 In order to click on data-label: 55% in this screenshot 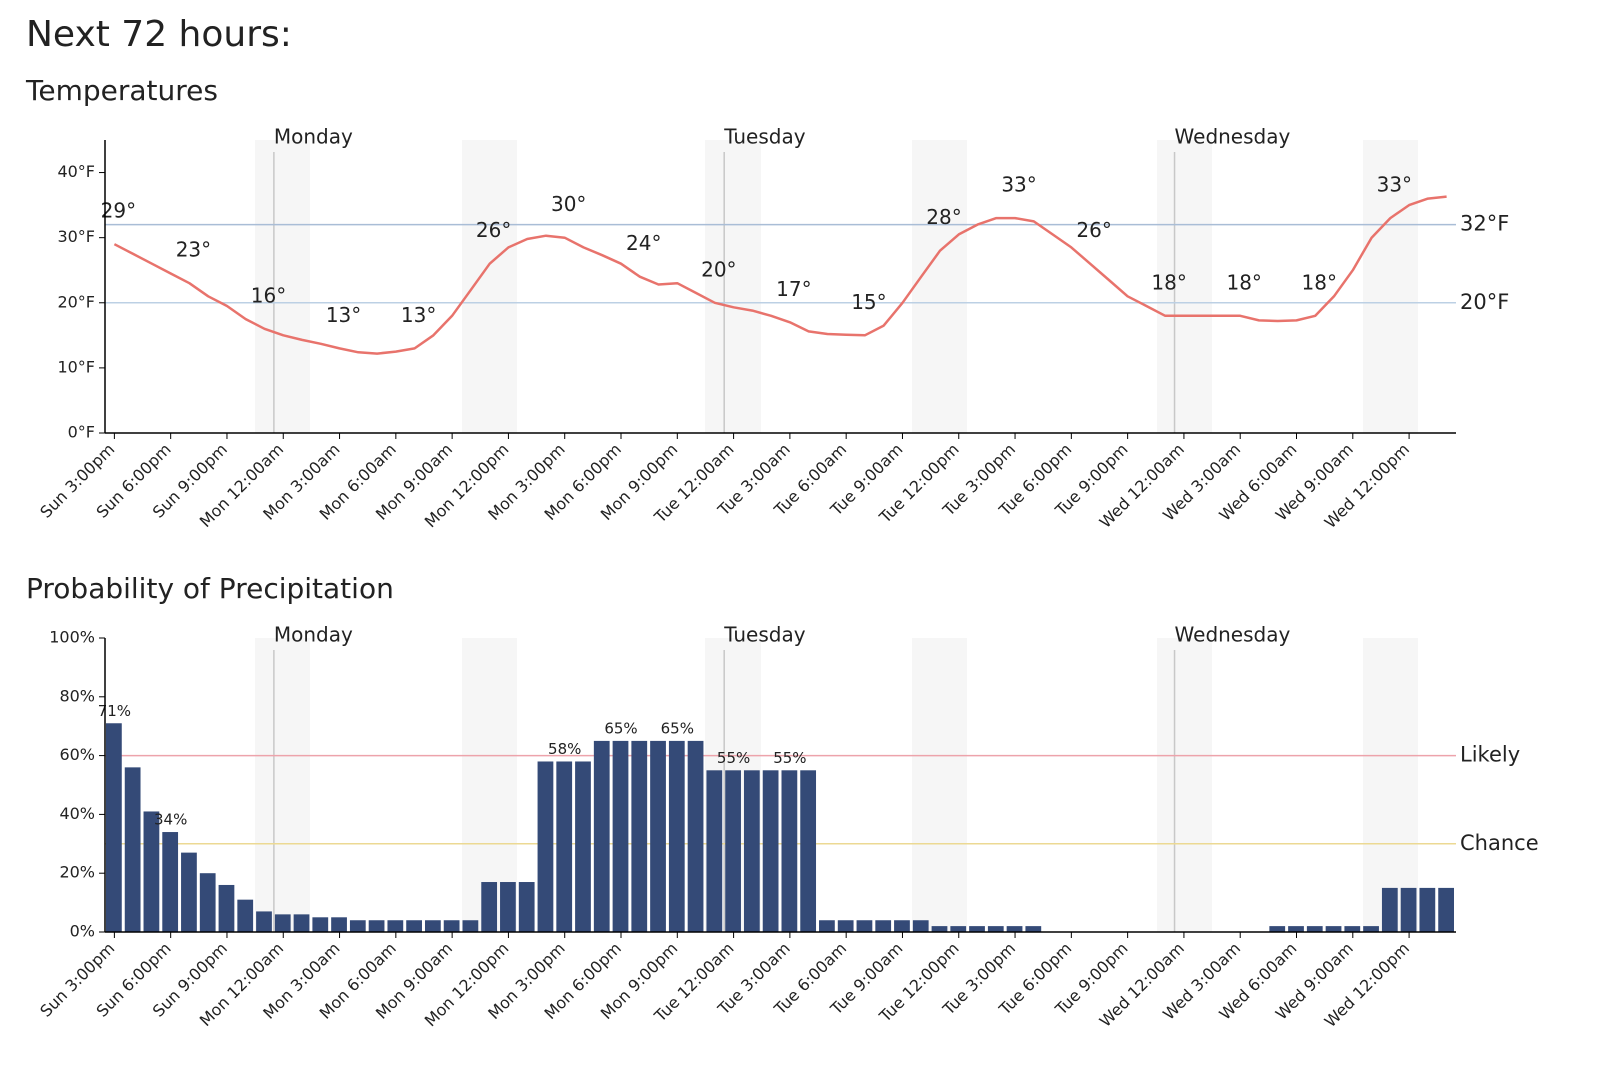, I will do `click(733, 758)`.